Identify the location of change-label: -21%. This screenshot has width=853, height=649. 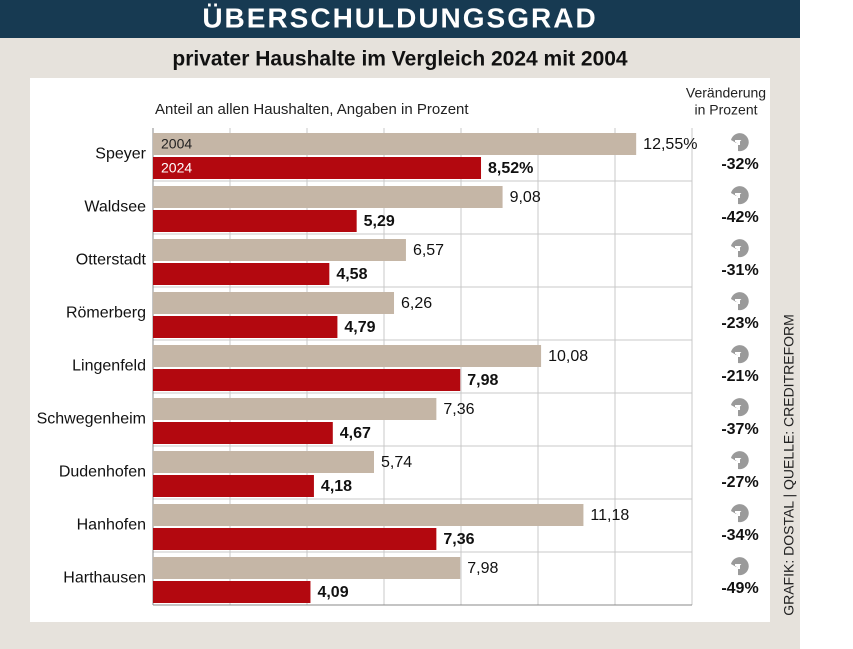
(739, 376).